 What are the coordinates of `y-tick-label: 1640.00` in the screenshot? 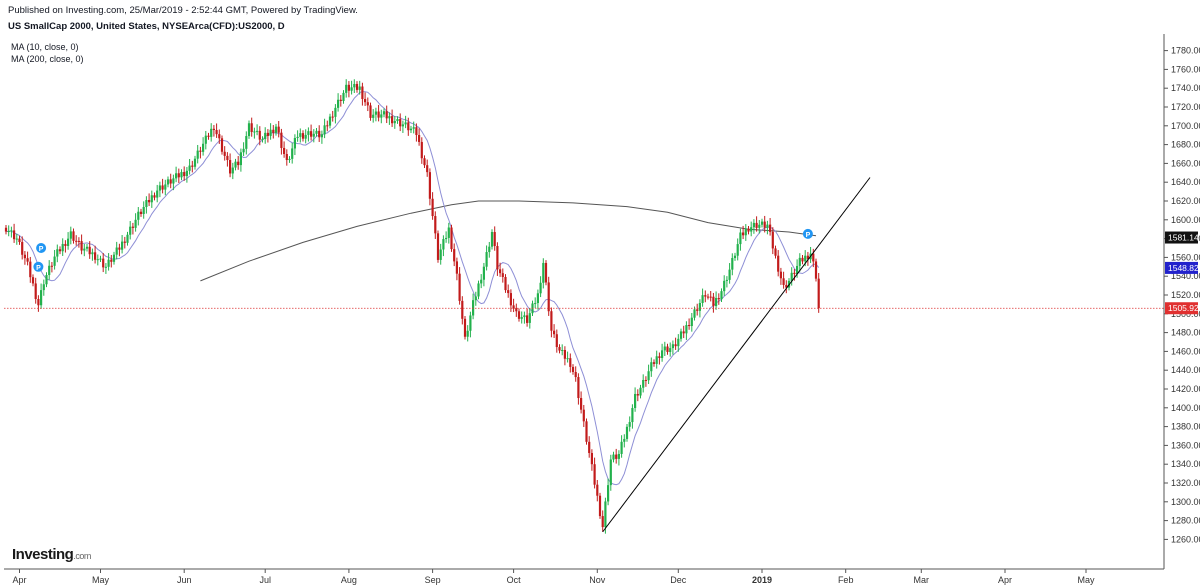 It's located at (1185, 182).